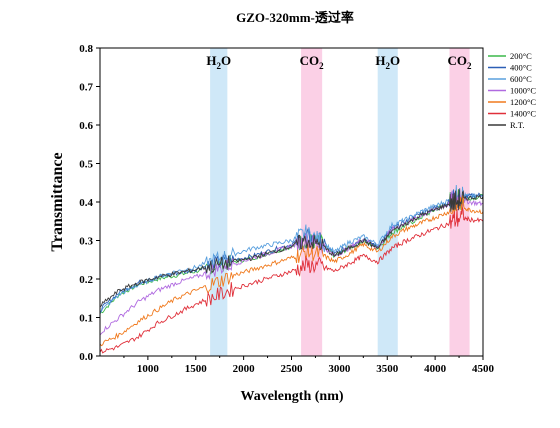 The height and width of the screenshot is (428, 560). Describe the element at coordinates (521, 68) in the screenshot. I see `legend-label: 400°C` at that location.